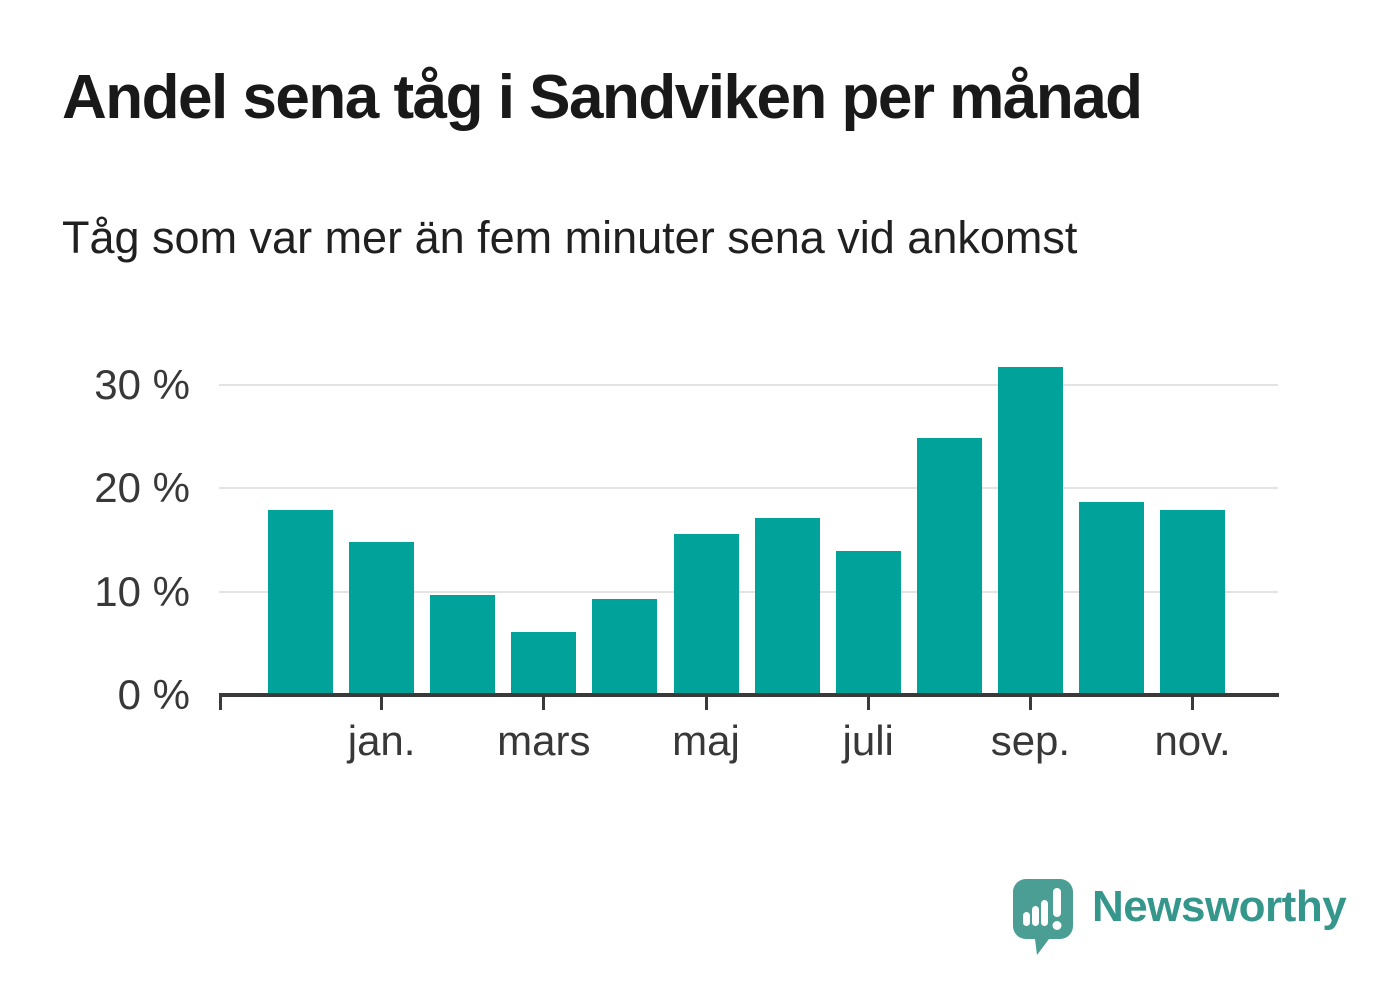 The image size is (1382, 999). I want to click on brand-footer: Newsworthy, so click(1179, 918).